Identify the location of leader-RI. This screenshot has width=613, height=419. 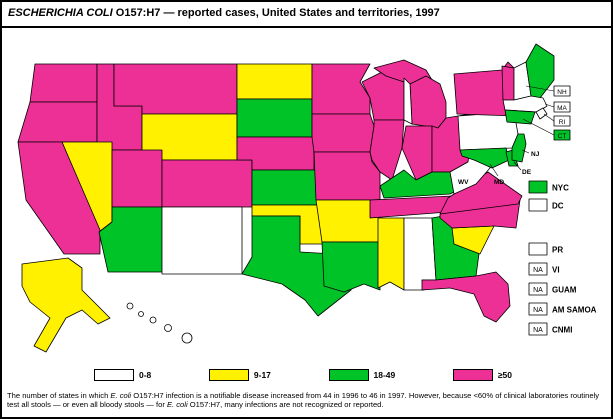
(549, 117).